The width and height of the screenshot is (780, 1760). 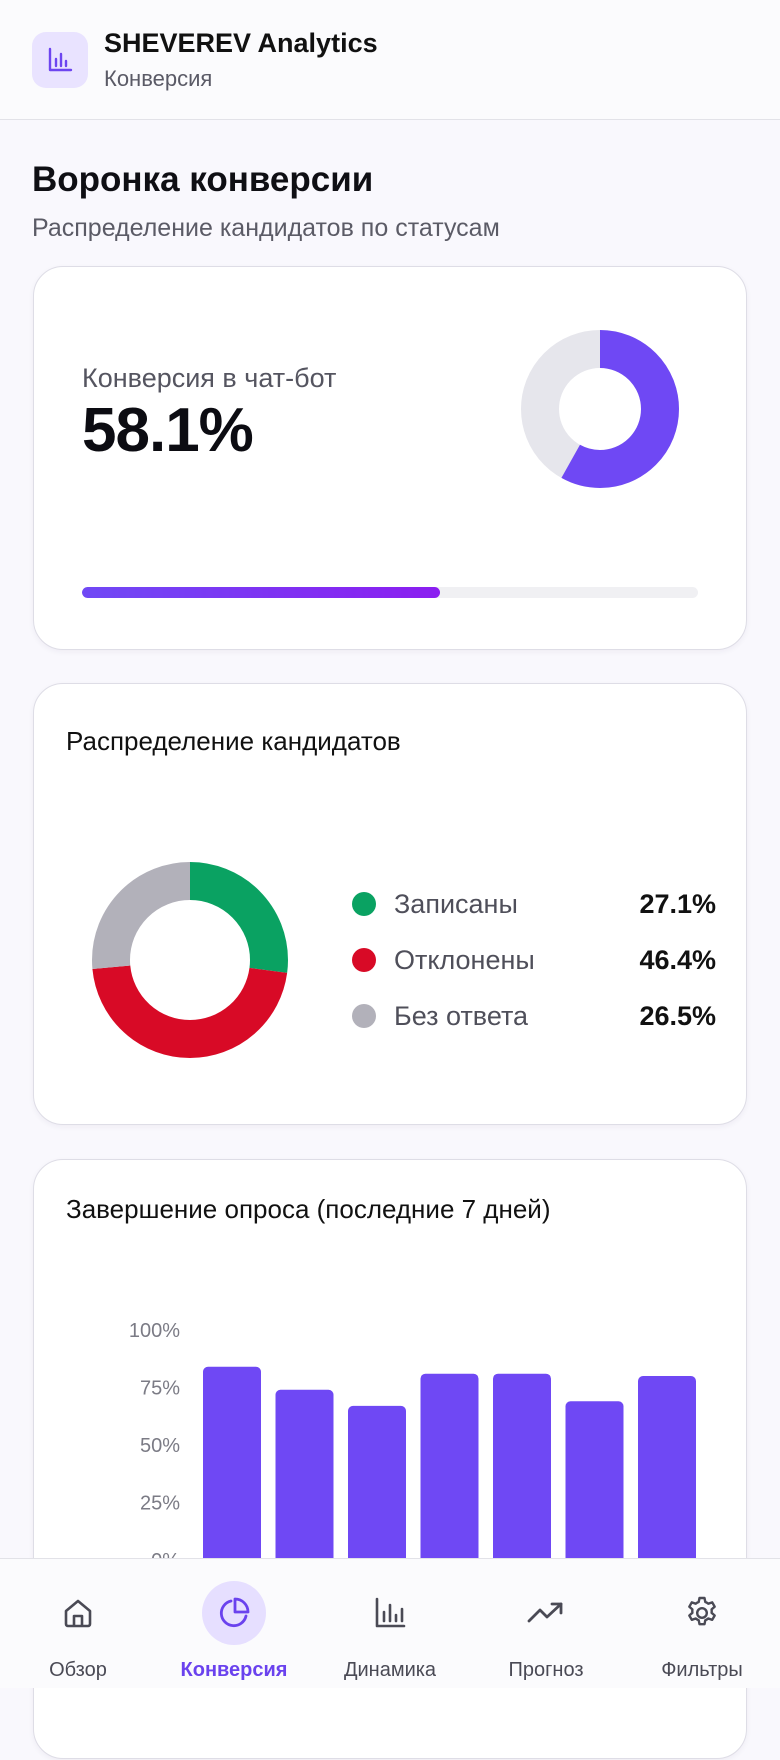 I want to click on distribution-donut, so click(x=190, y=960).